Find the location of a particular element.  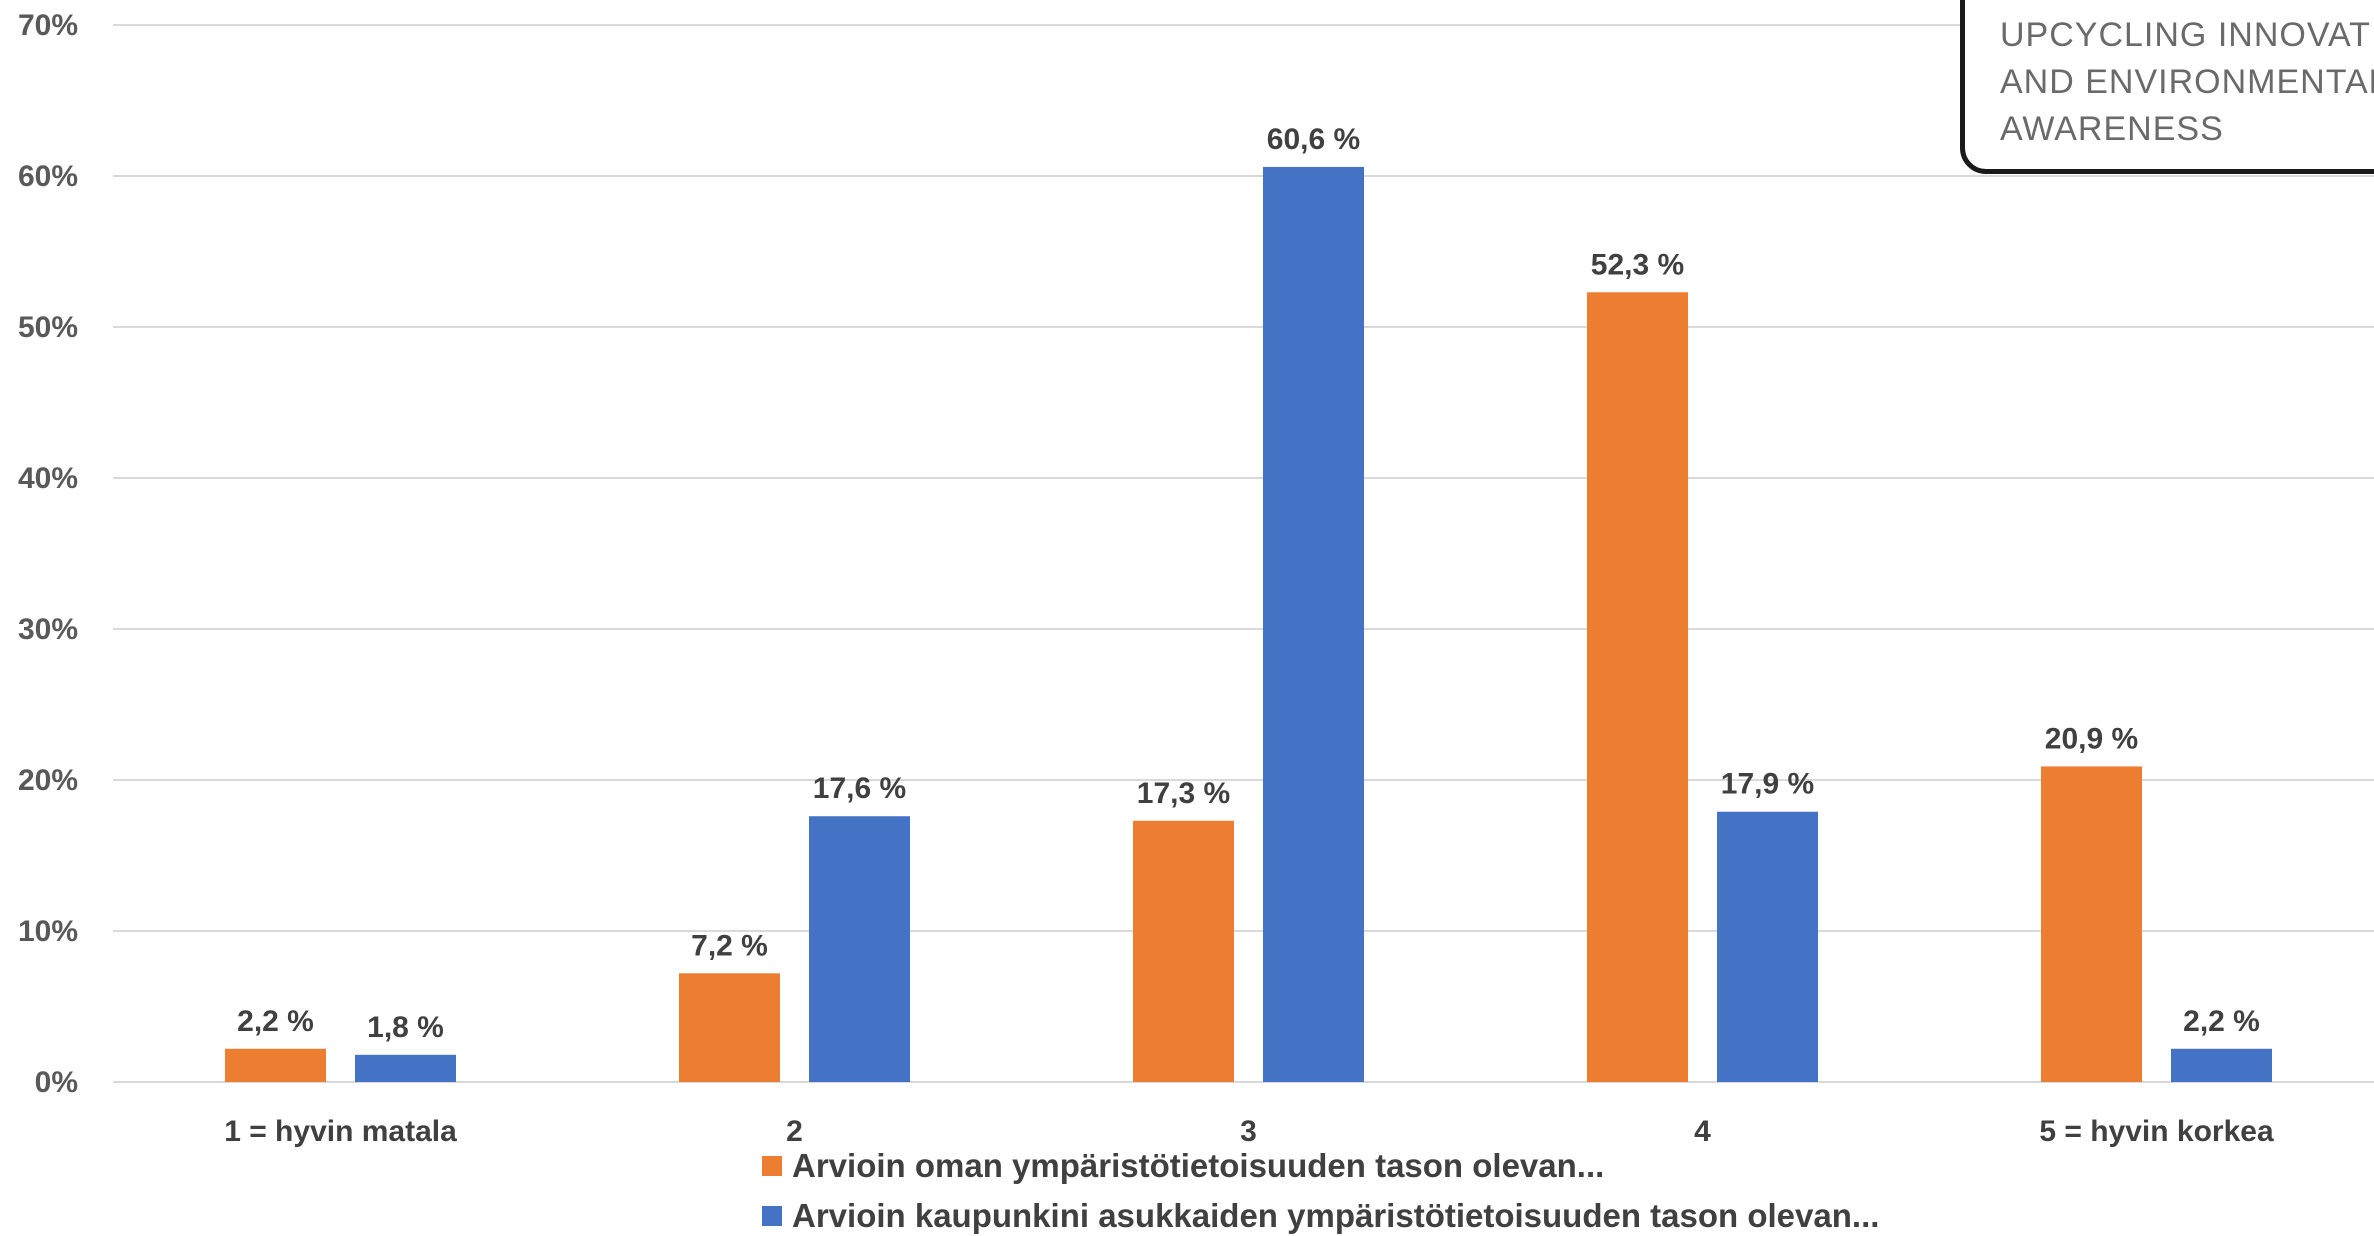

x-tick-label: 4 is located at coordinates (1702, 1131).